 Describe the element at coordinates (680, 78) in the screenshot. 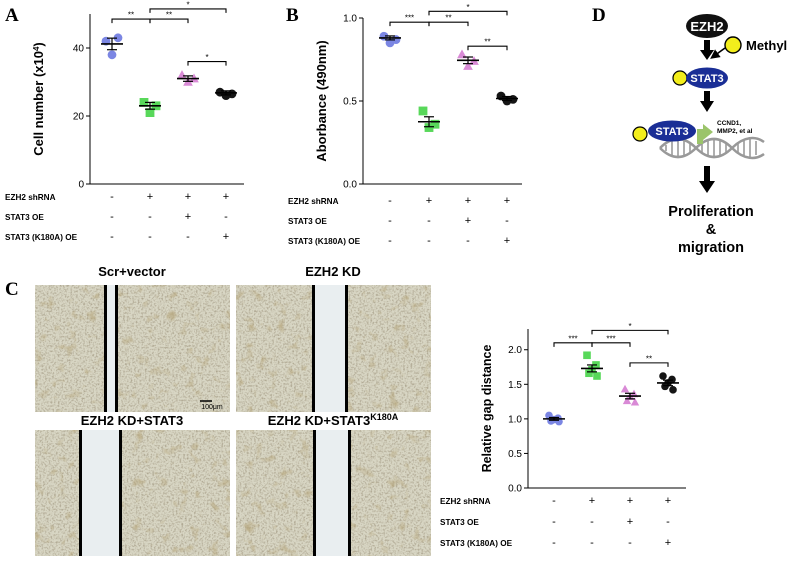

I see `methyl-mark-stat3-icon` at that location.